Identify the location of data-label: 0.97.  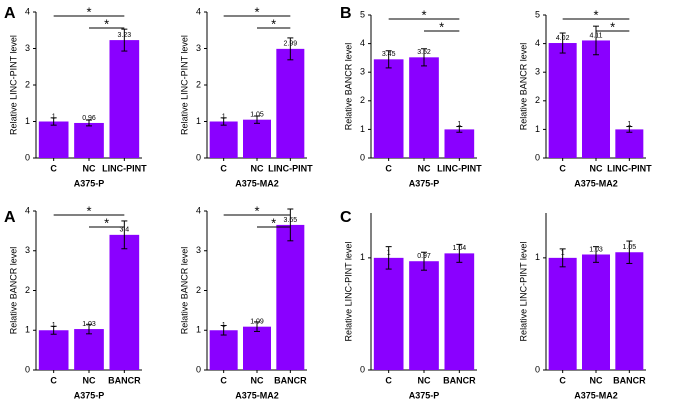
(424, 256).